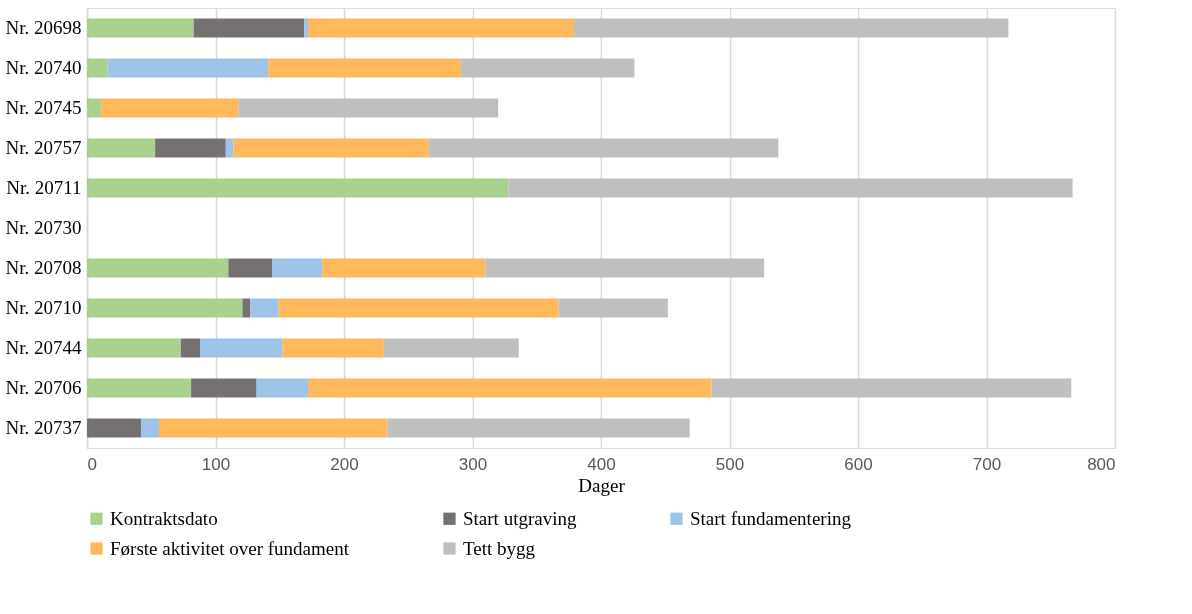 The image size is (1192, 614). What do you see at coordinates (987, 464) in the screenshot?
I see `x-tick-label: 700` at bounding box center [987, 464].